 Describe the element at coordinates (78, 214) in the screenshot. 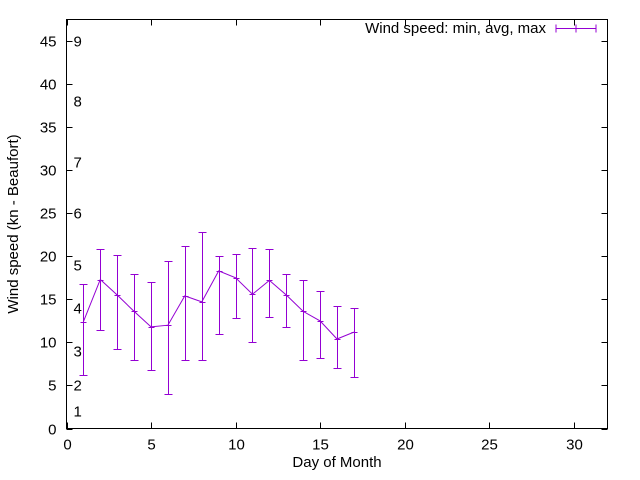

I see `beaufort-label: 6` at that location.